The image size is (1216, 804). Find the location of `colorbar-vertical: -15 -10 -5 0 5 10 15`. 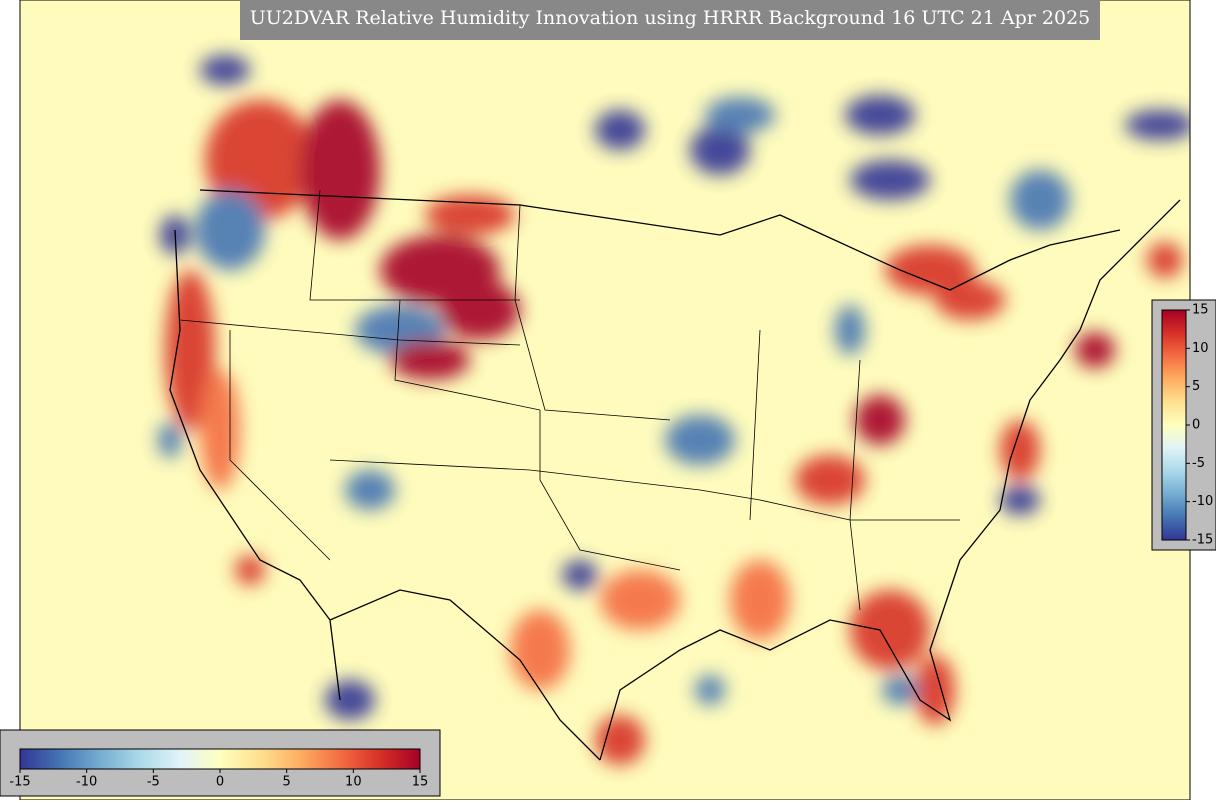

colorbar-vertical: -15 -10 -5 0 5 10 15 is located at coordinates (1183, 425).